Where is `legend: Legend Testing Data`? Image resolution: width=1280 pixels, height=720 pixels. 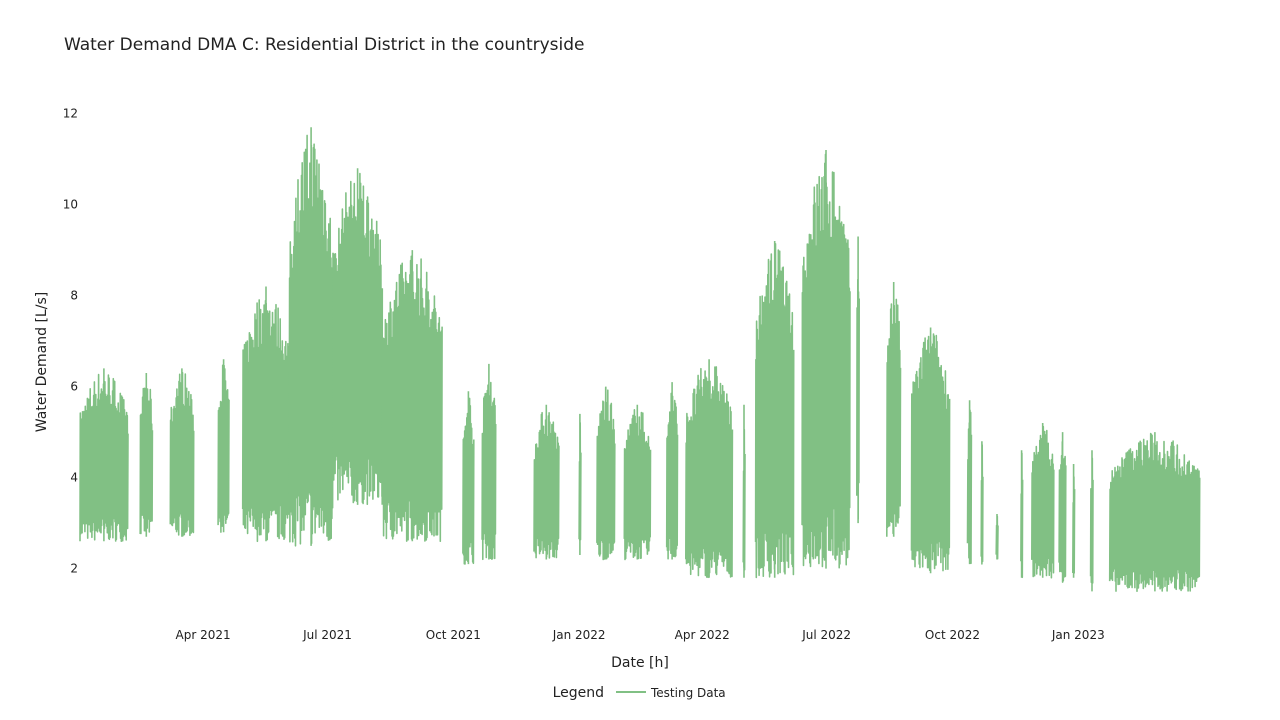
legend: Legend Testing Data is located at coordinates (639, 693).